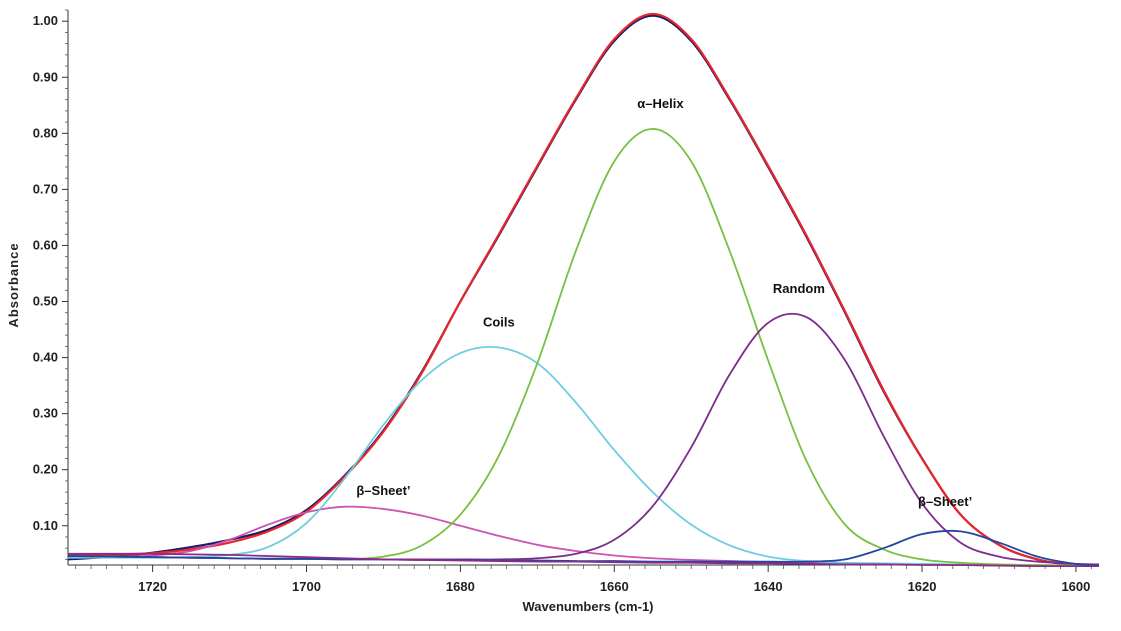  What do you see at coordinates (1075, 586) in the screenshot?
I see `x-tick-label: 1600` at bounding box center [1075, 586].